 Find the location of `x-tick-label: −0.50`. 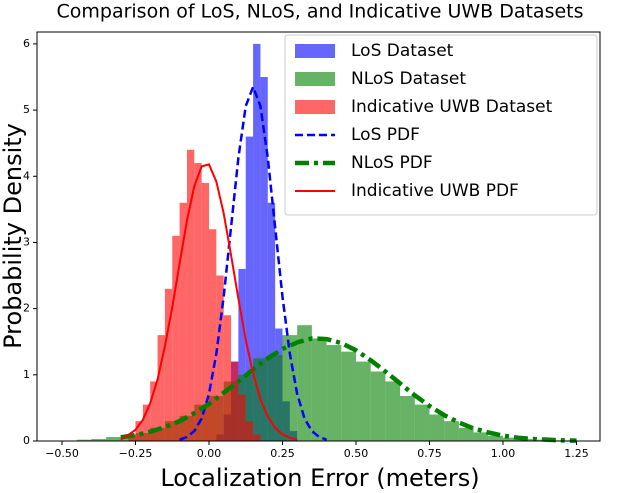

x-tick-label: −0.50 is located at coordinates (62, 453).